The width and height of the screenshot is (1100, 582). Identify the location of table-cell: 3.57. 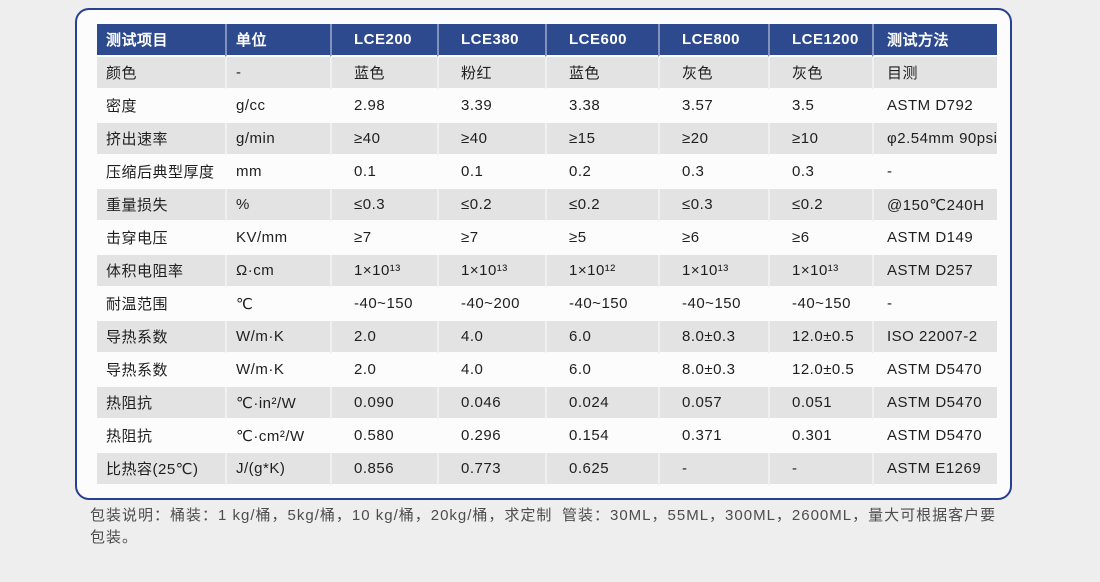
(713, 106).